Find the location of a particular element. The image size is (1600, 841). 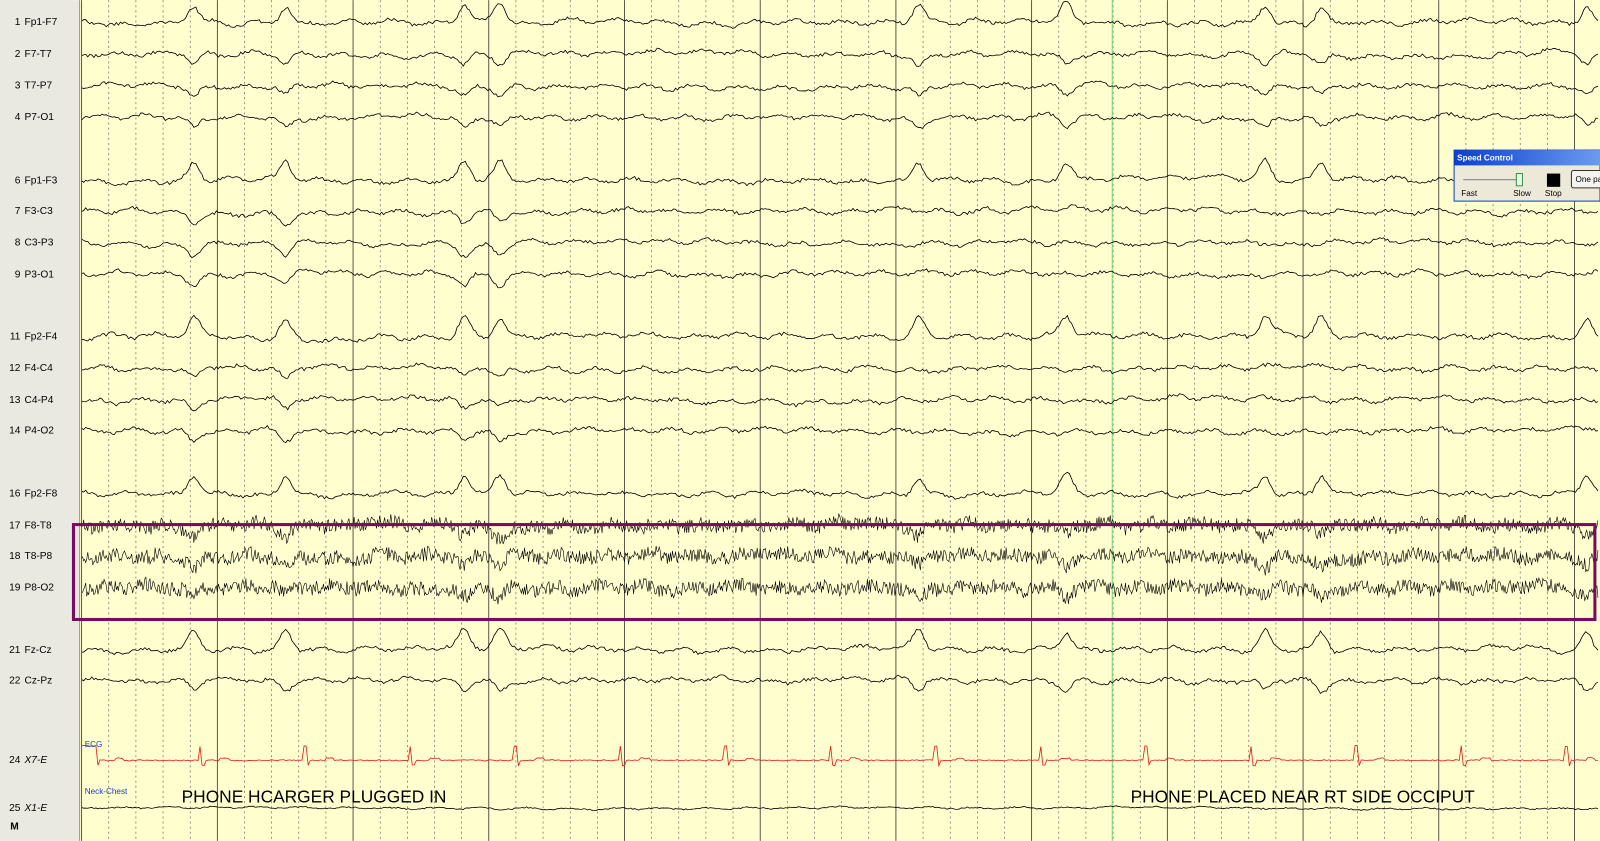

channel-number: 4 is located at coordinates (18, 117).